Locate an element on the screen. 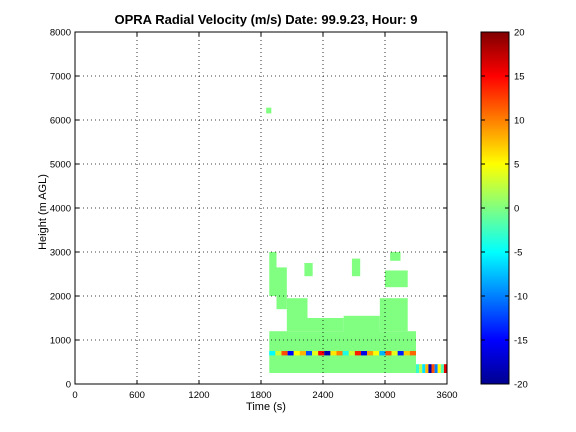 This screenshot has height=432, width=576. colorbar-tick-label: -20 is located at coordinates (521, 385).